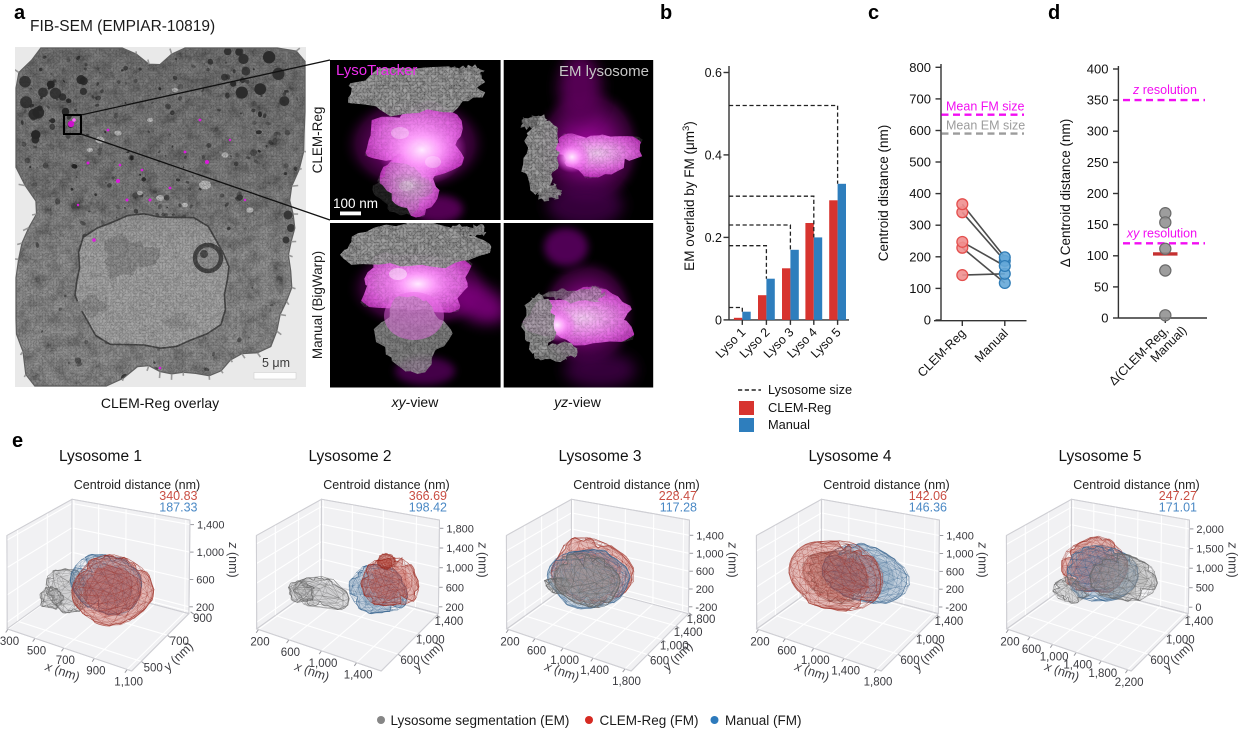 This screenshot has height=735, width=1248. Describe the element at coordinates (649, 720) in the screenshot. I see `svg-text: CLEM-Reg (FM)` at that location.